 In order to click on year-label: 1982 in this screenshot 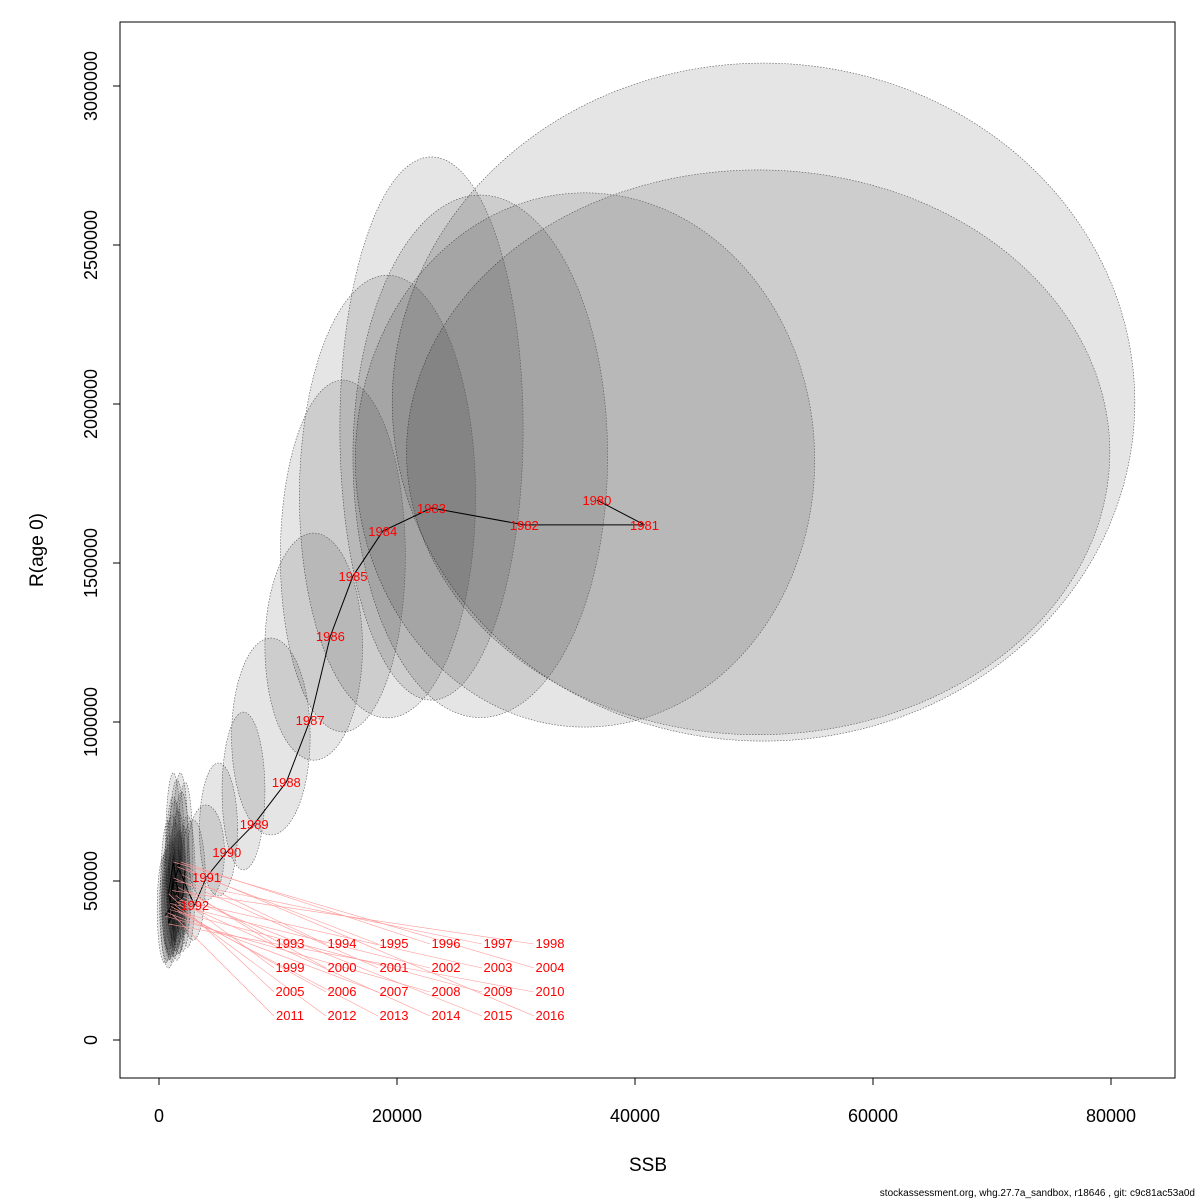, I will do `click(524, 525)`.